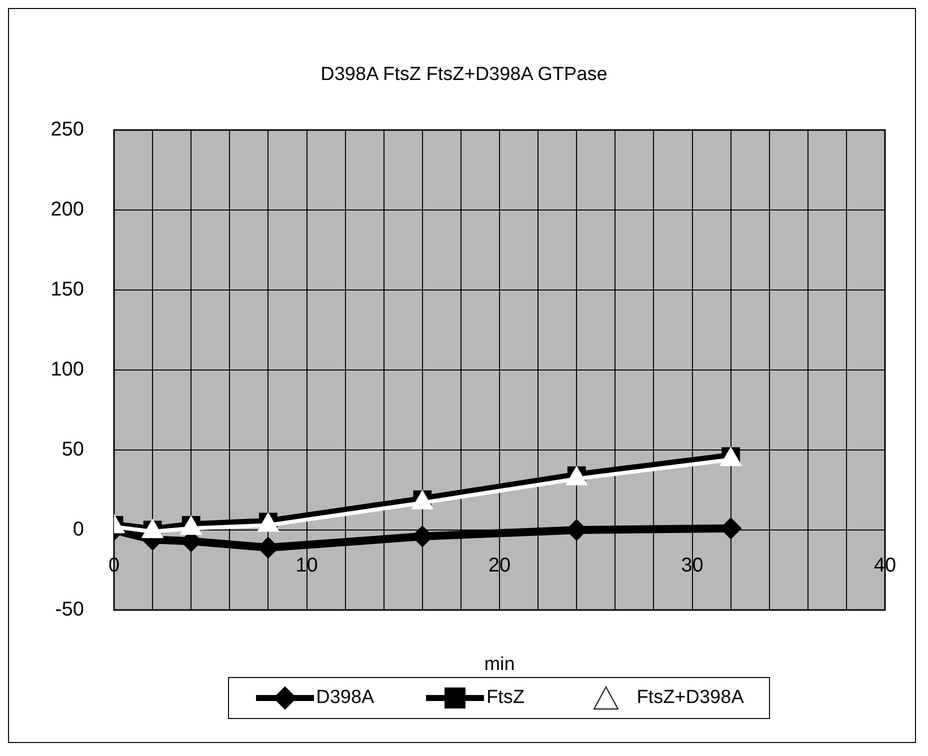  Describe the element at coordinates (69, 609) in the screenshot. I see `y-tick-label: -50` at that location.